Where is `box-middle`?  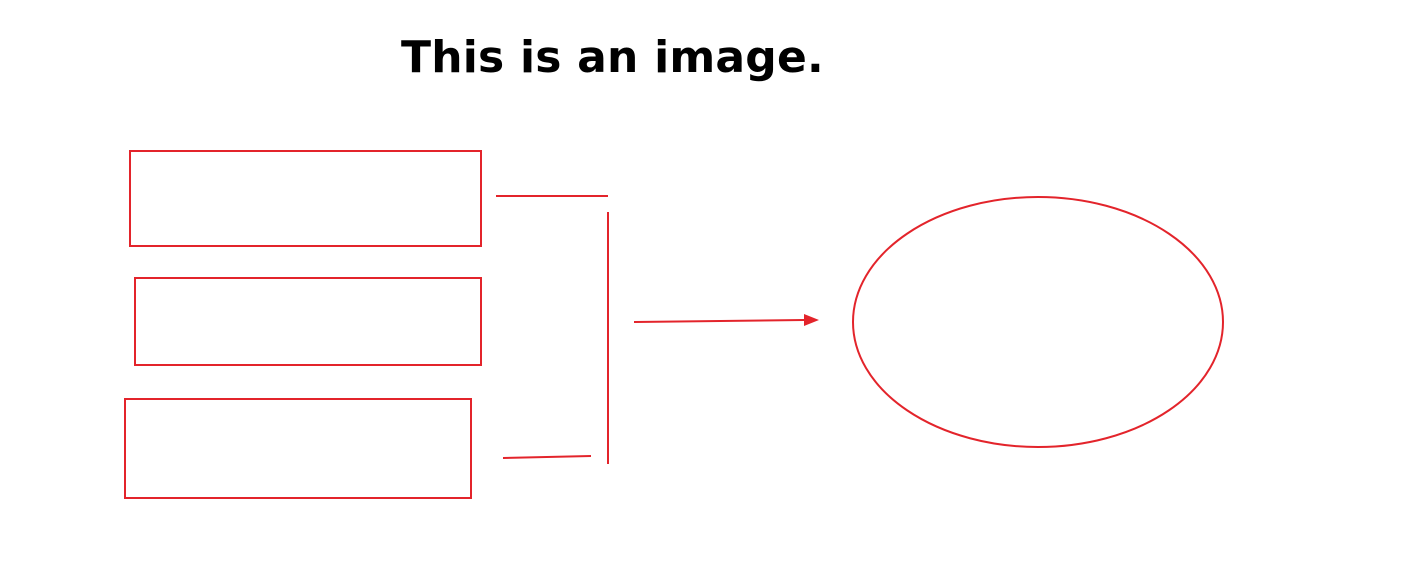
box-middle is located at coordinates (308, 321).